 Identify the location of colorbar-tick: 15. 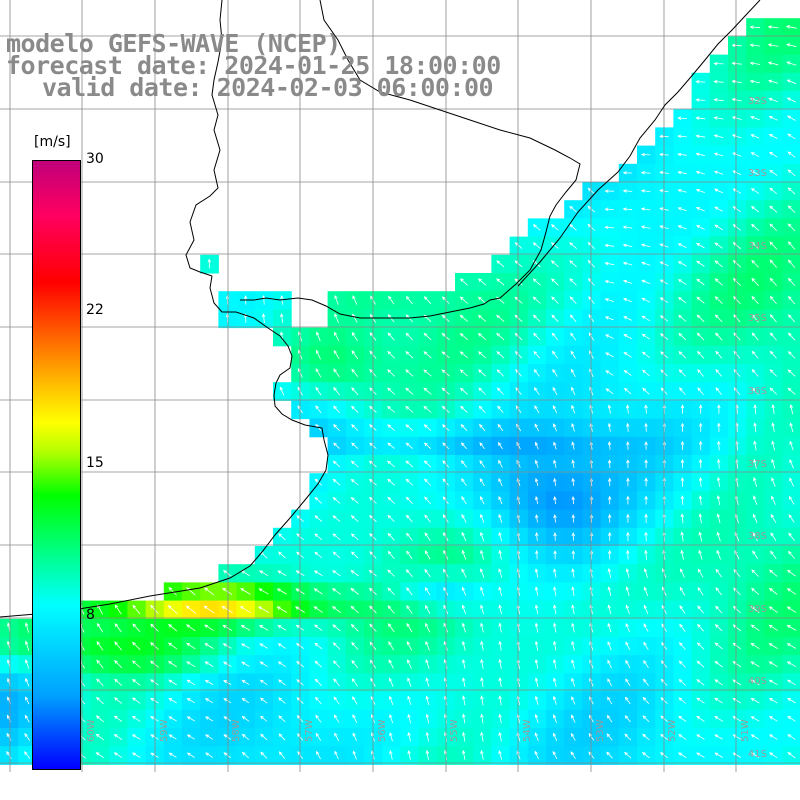
(95, 463).